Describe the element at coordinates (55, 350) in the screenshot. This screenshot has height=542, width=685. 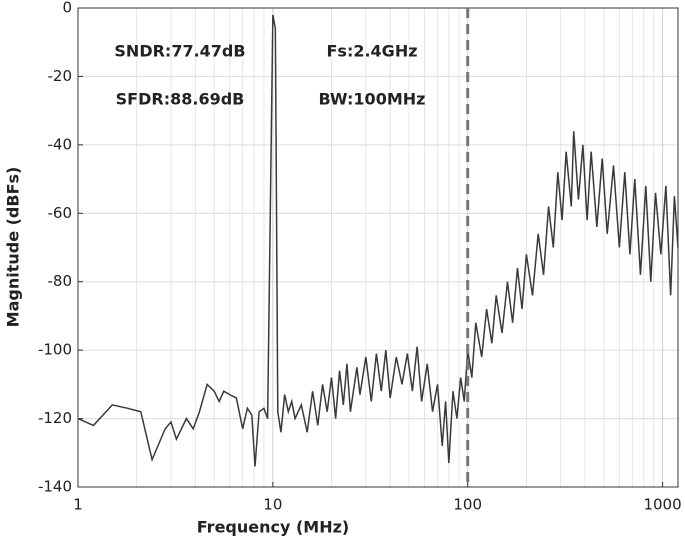
I see `y-tick-label: -100` at that location.